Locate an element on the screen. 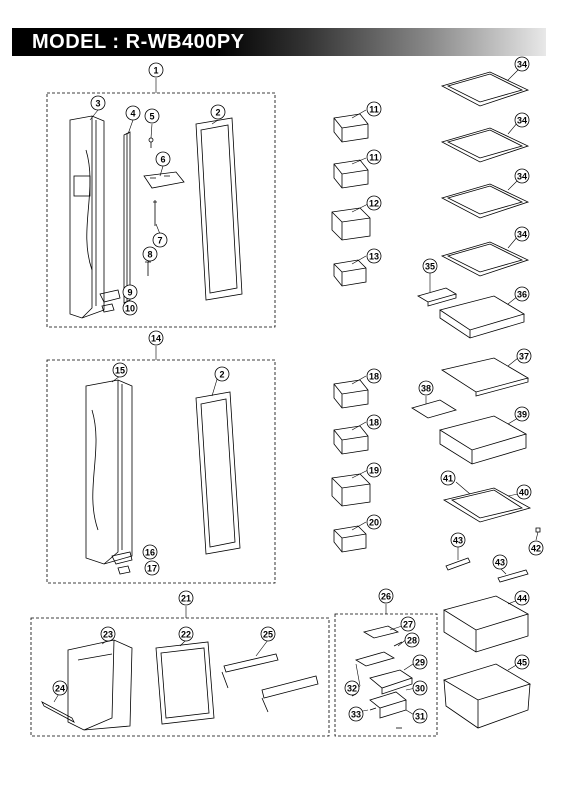 Image resolution: width=566 pixels, height=800 pixels. callout-40: 40 is located at coordinates (524, 492).